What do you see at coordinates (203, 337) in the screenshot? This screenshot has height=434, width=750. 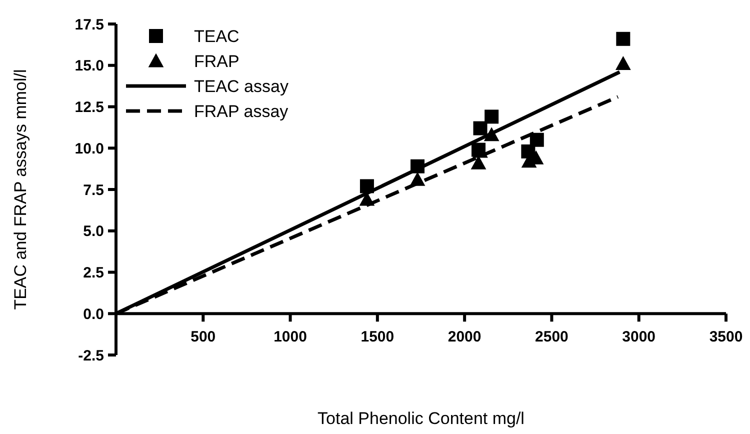 I see `x-tick-label: 500` at bounding box center [203, 337].